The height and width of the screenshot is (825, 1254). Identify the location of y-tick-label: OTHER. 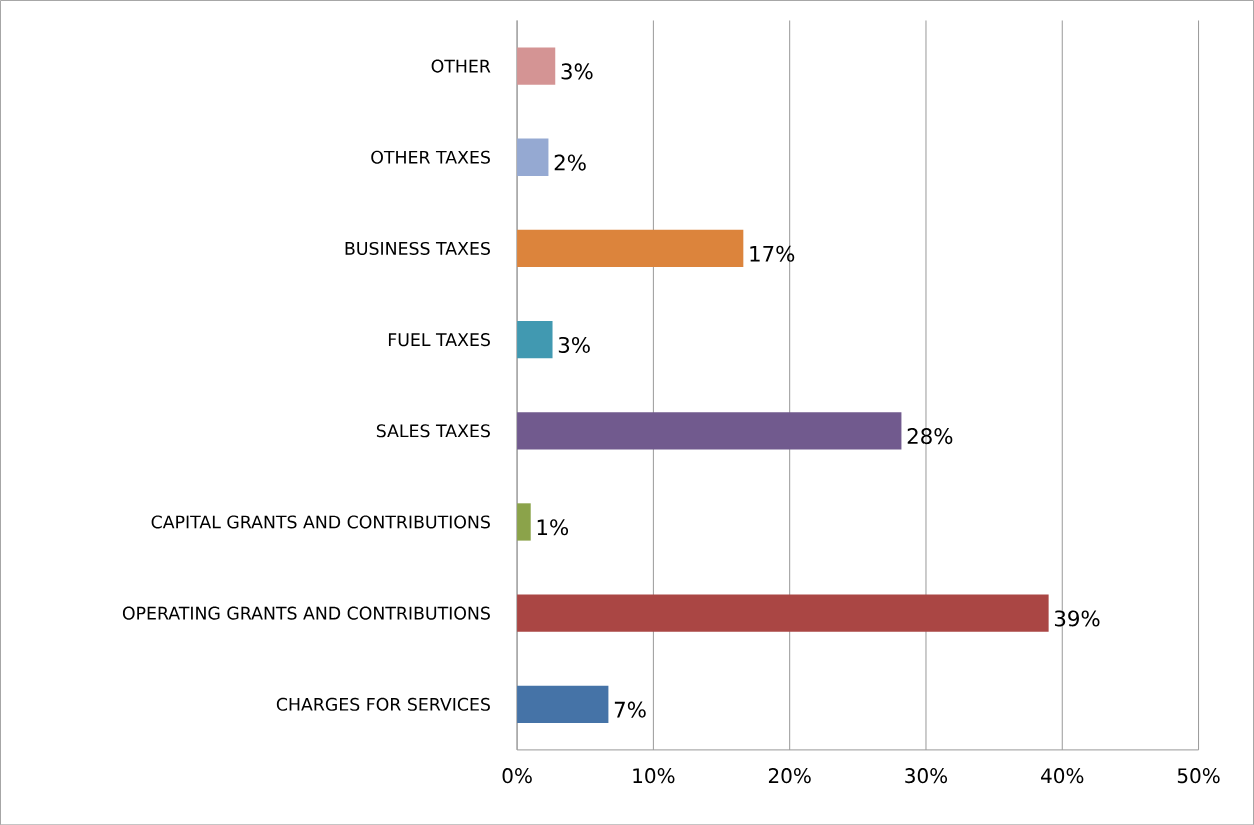
(461, 66).